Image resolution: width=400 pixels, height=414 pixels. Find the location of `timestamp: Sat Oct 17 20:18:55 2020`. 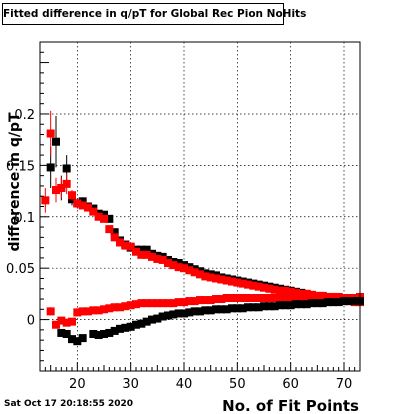

timestamp: Sat Oct 17 20:18:55 2020 is located at coordinates (69, 404).